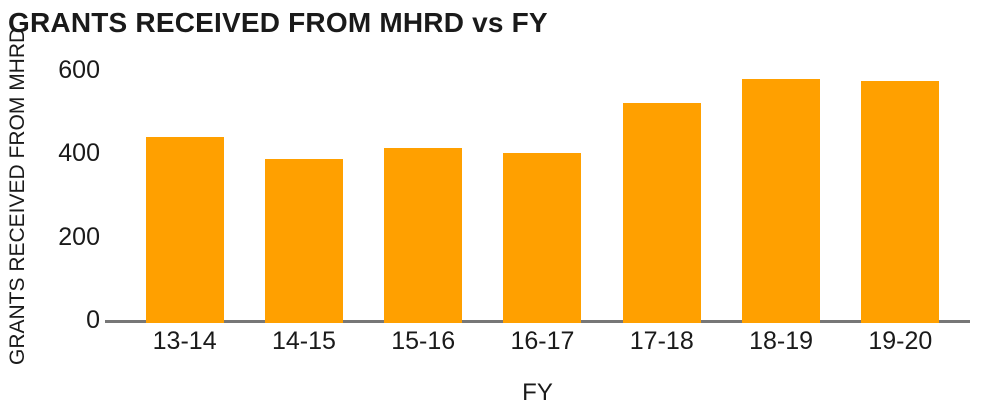  Describe the element at coordinates (79, 70) in the screenshot. I see `y-tick-label-600: 600` at that location.